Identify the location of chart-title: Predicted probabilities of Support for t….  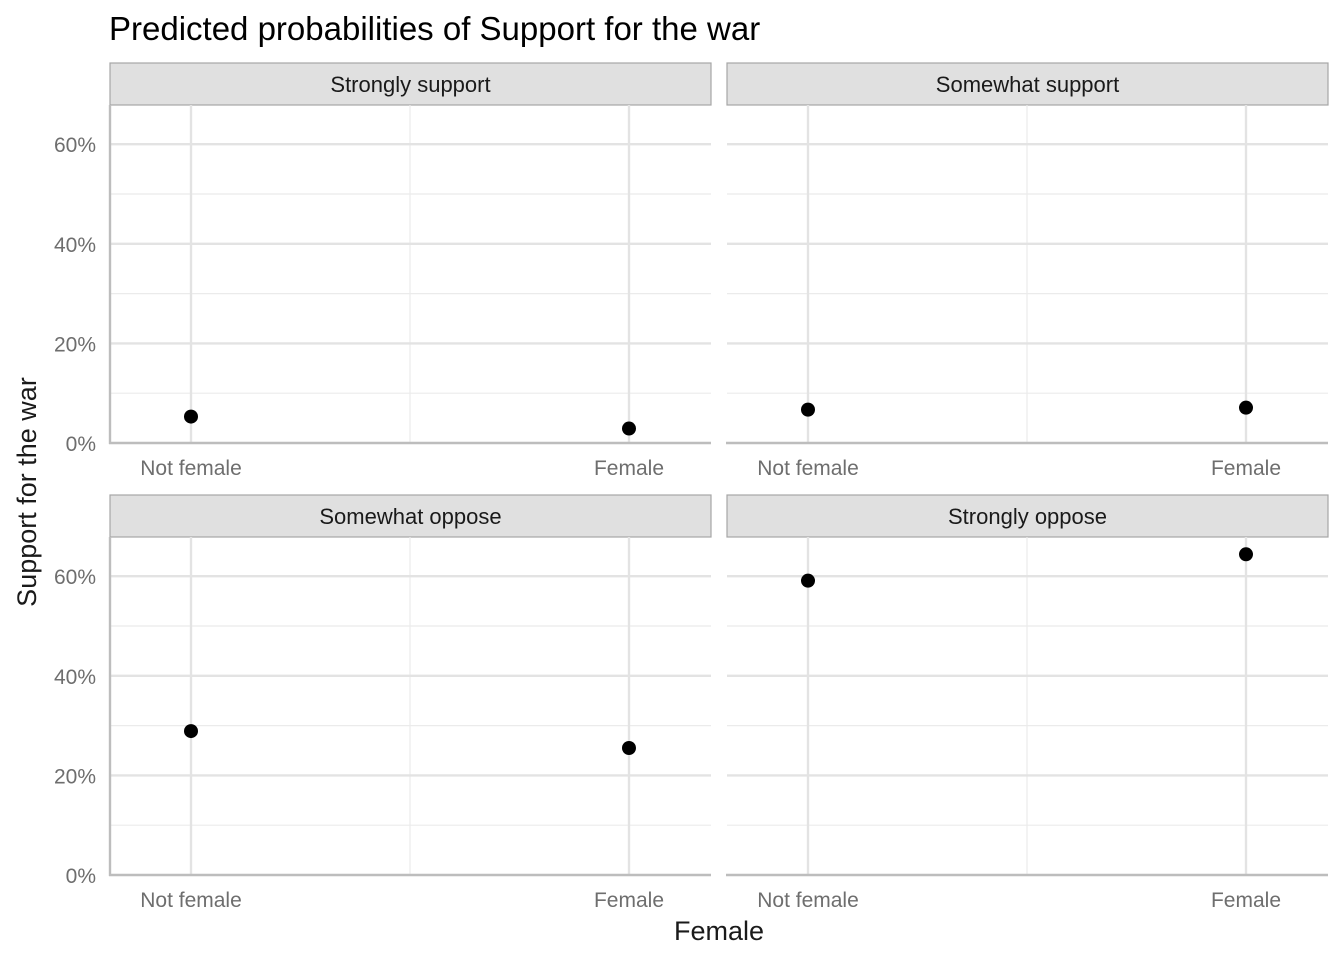
(434, 28).